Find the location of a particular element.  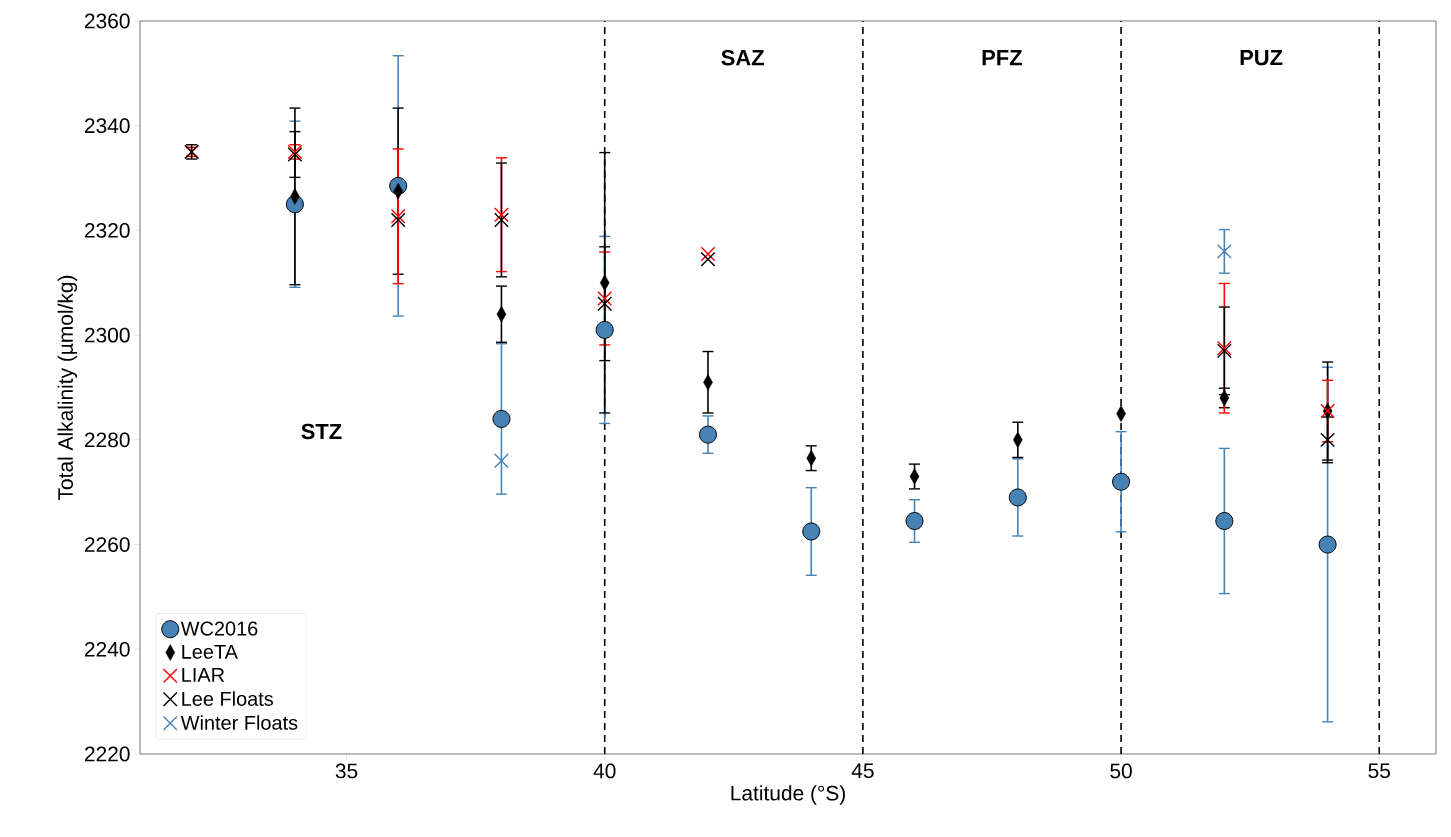

y-tick-label: 2320 is located at coordinates (107, 230).